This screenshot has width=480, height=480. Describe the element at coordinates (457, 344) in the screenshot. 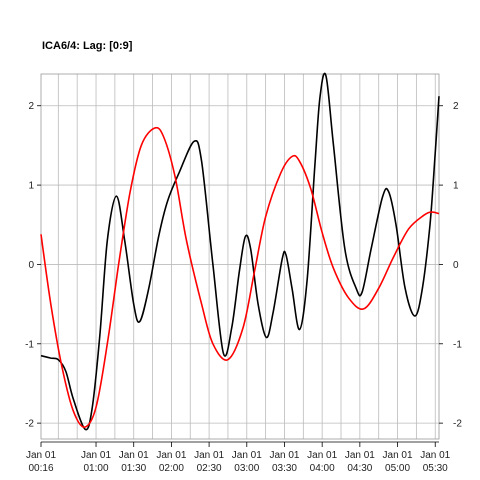

I see `y-tick-label-right: -1` at that location.